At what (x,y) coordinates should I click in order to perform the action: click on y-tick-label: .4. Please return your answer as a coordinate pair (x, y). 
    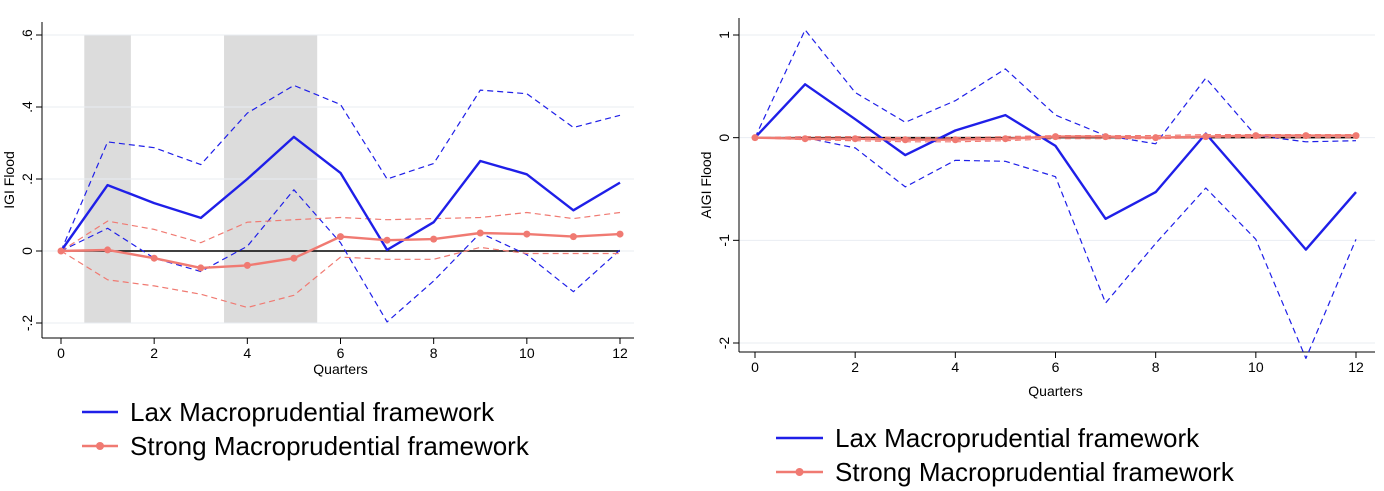
    Looking at the image, I should click on (27, 107).